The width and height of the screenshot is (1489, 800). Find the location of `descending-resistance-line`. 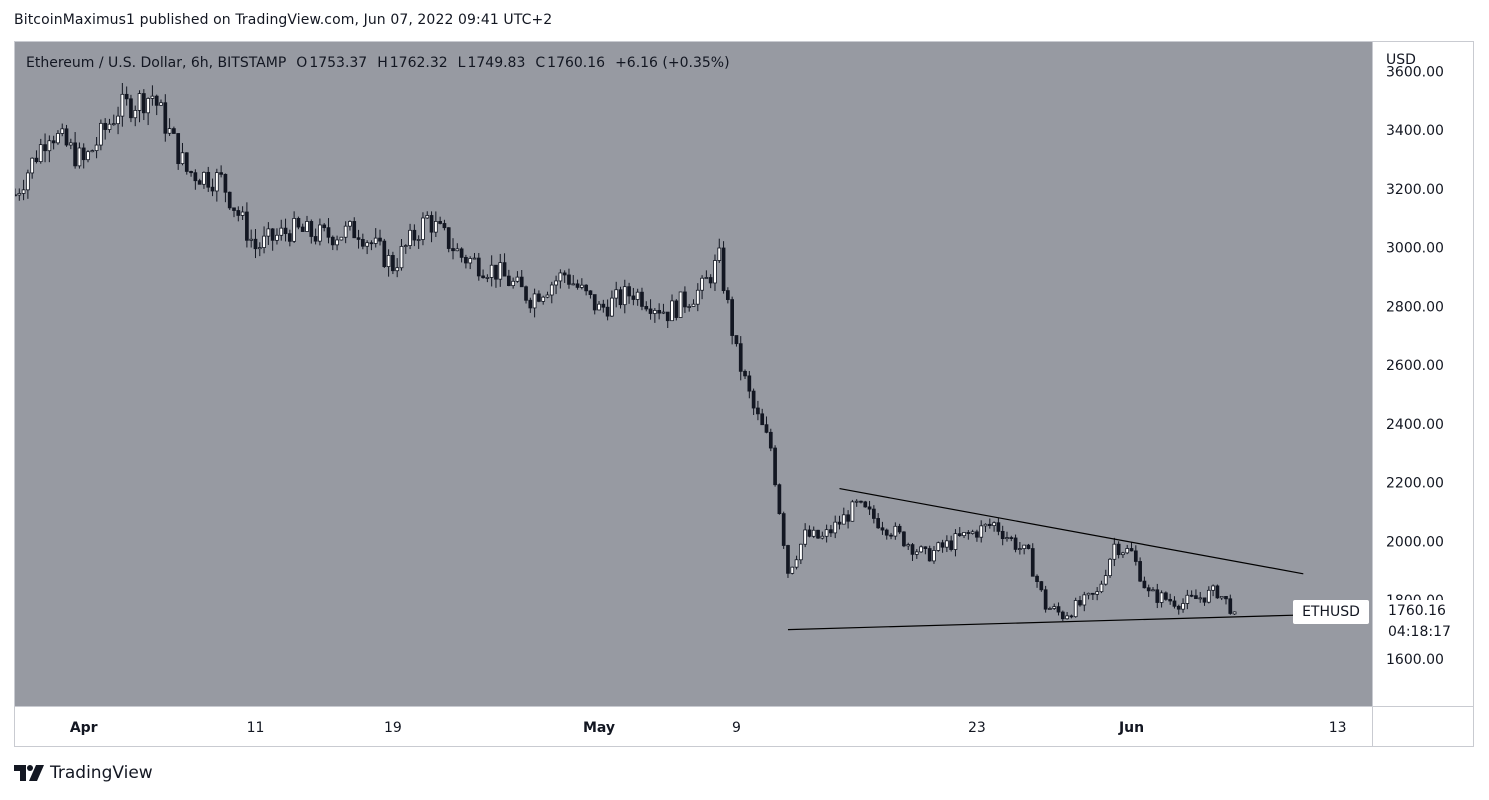

descending-resistance-line is located at coordinates (1071, 531).